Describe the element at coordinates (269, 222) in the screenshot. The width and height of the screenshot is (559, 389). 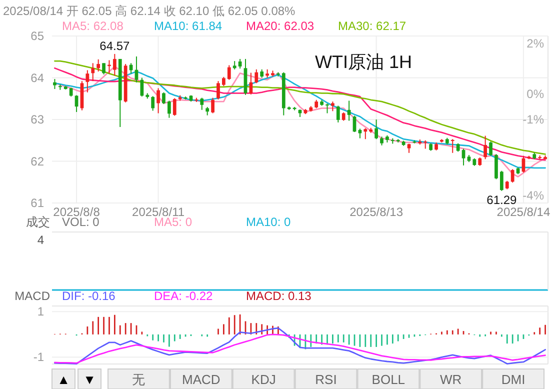
I see `legend-label: MA10: 0` at that location.